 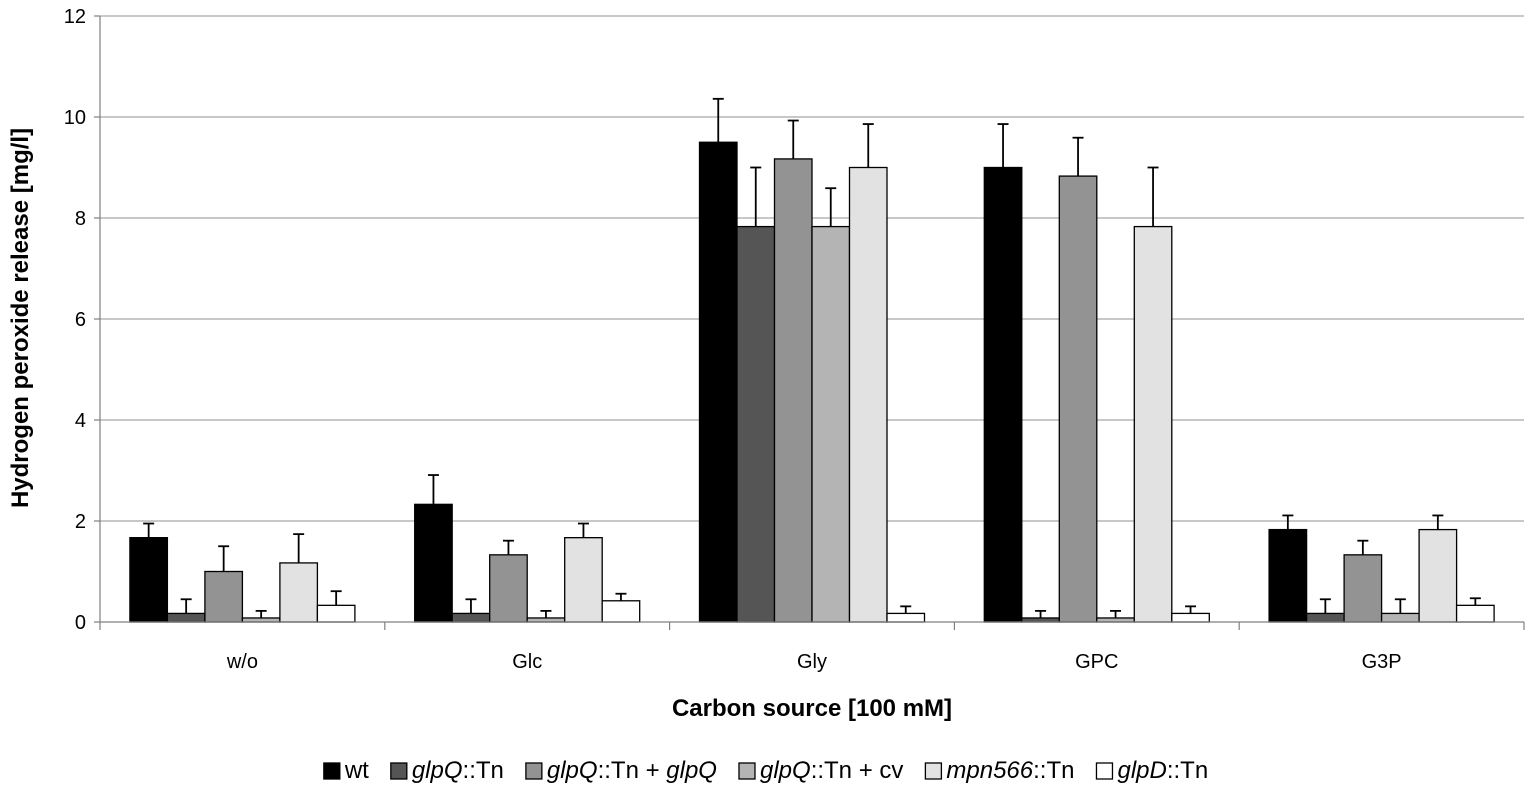 What do you see at coordinates (812, 662) in the screenshot?
I see `x-tick-label: Gly` at bounding box center [812, 662].